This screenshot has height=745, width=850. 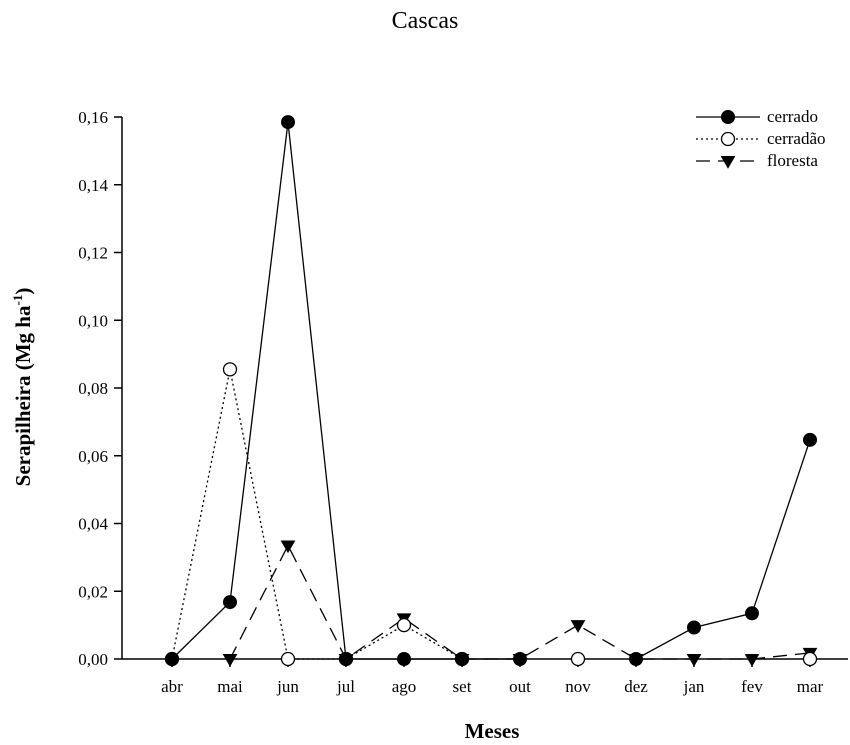 What do you see at coordinates (578, 686) in the screenshot?
I see `x-tick-label: nov` at bounding box center [578, 686].